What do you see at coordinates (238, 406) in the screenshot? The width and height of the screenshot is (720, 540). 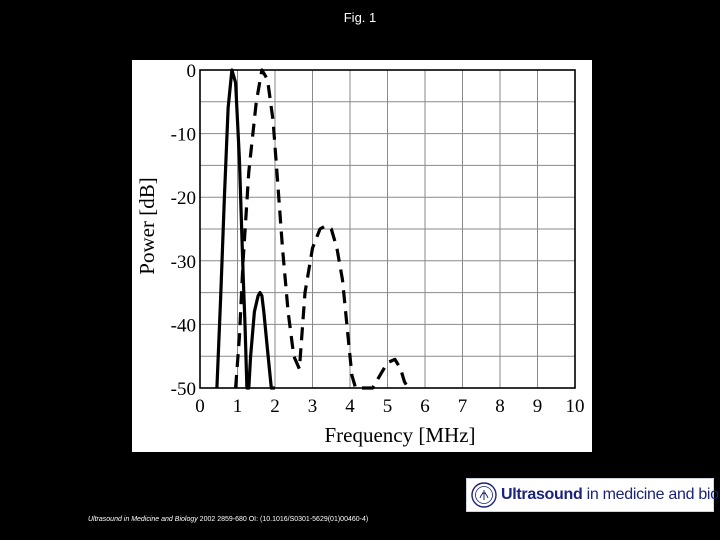 I see `x-tick-label: 1` at bounding box center [238, 406].